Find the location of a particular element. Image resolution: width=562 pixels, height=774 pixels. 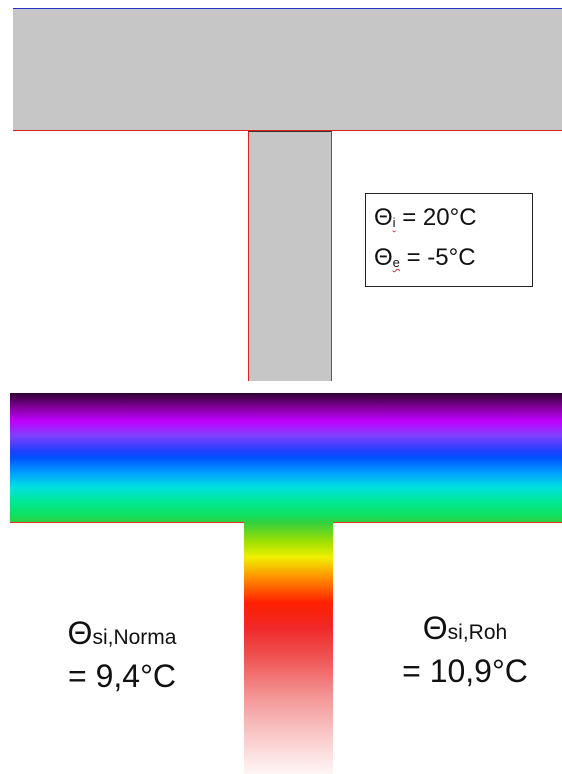

exterior-temperature: Θe = -5°C is located at coordinates (425, 257).